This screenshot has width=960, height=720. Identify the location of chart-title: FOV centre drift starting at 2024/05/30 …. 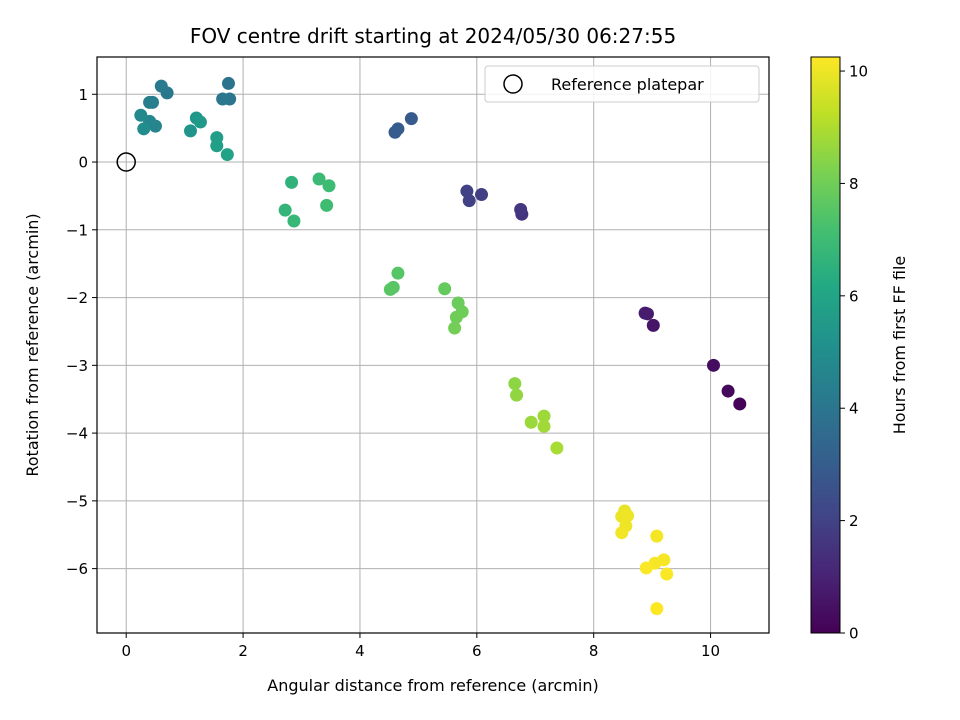
(433, 36).